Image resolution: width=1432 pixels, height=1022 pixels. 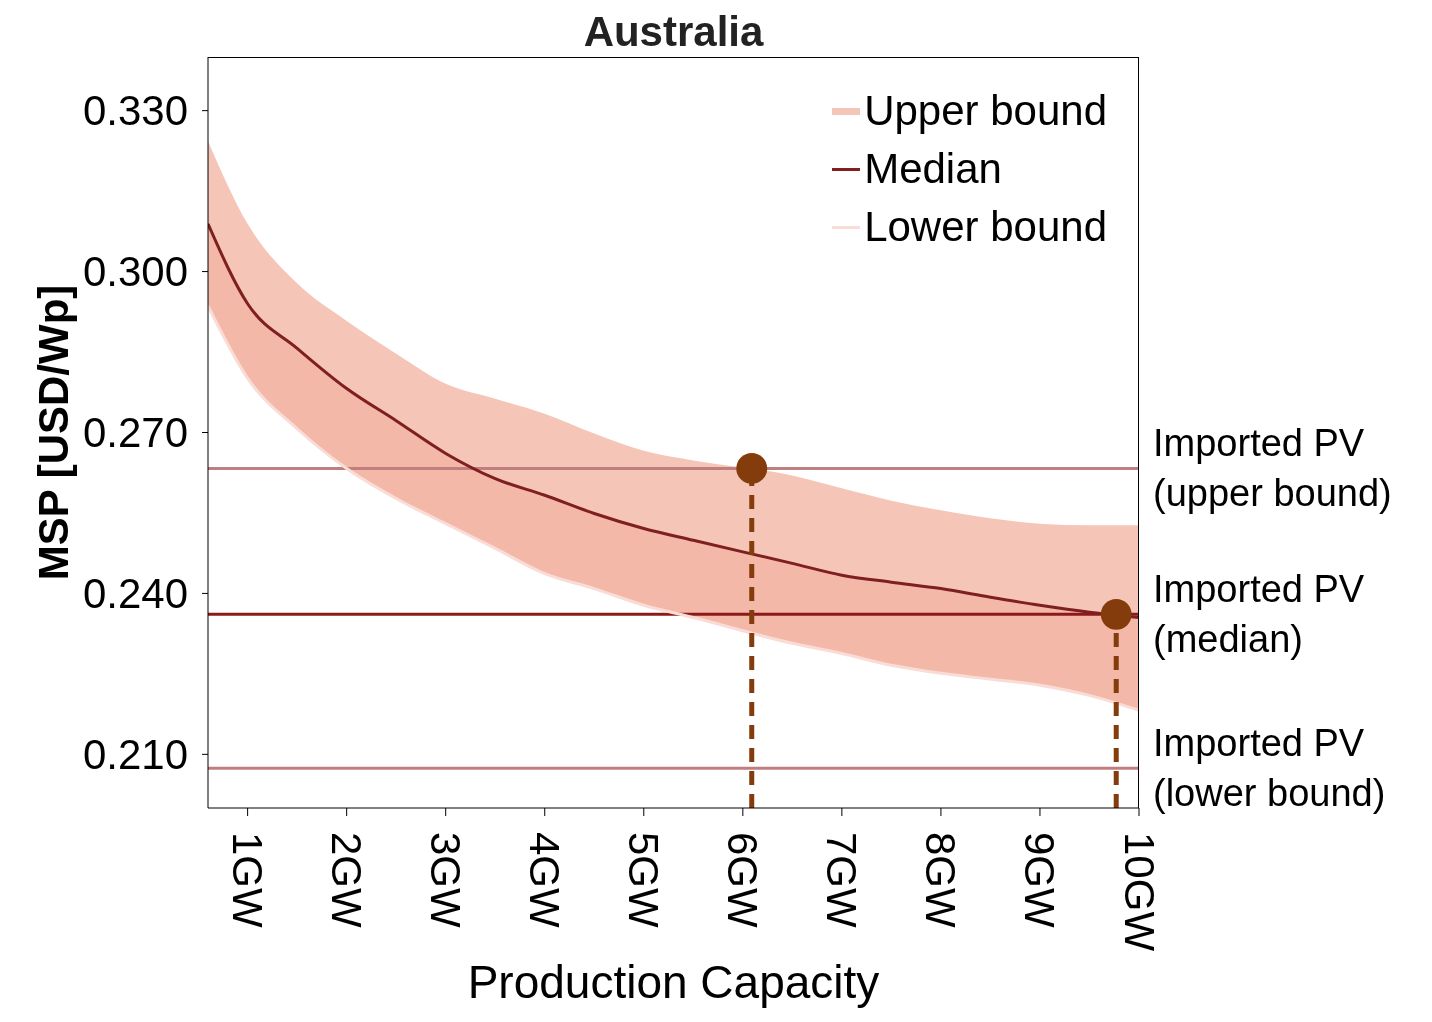 What do you see at coordinates (673, 31) in the screenshot?
I see `chart-title: Australia` at bounding box center [673, 31].